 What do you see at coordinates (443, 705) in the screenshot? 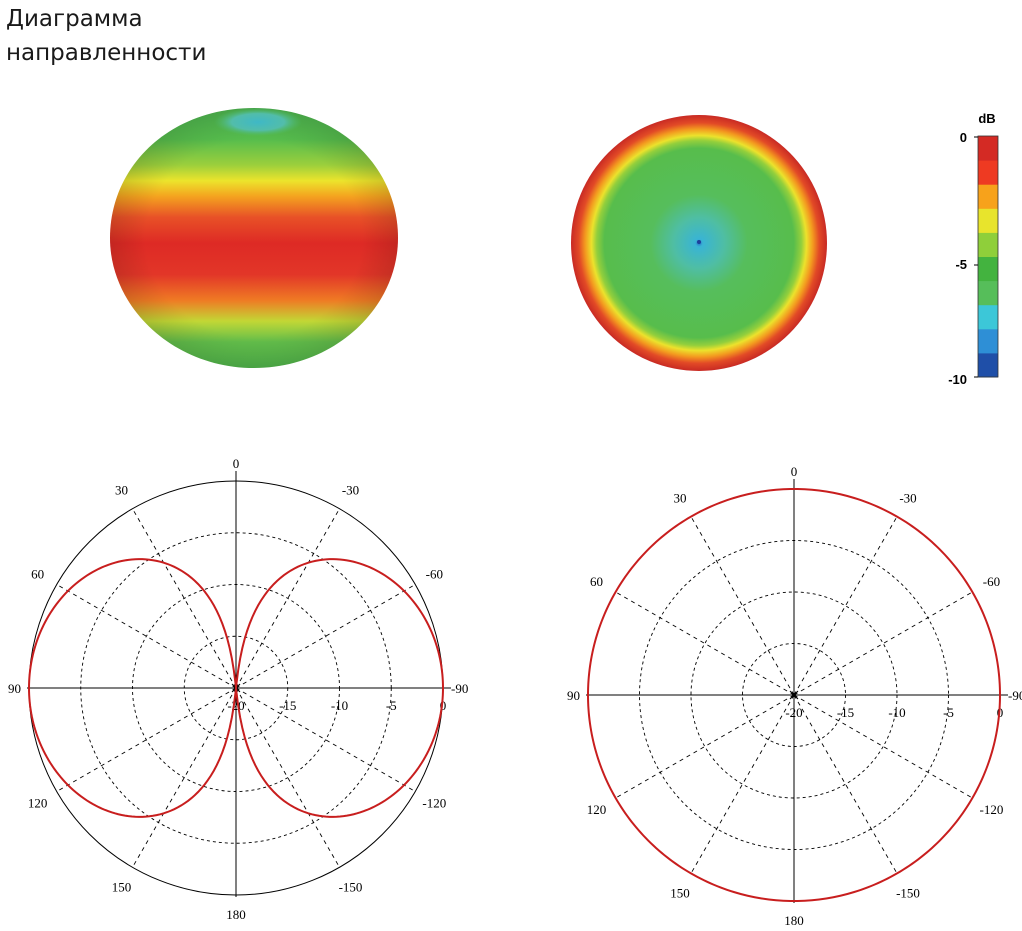
I see `polar-radial-label: 0` at bounding box center [443, 705].